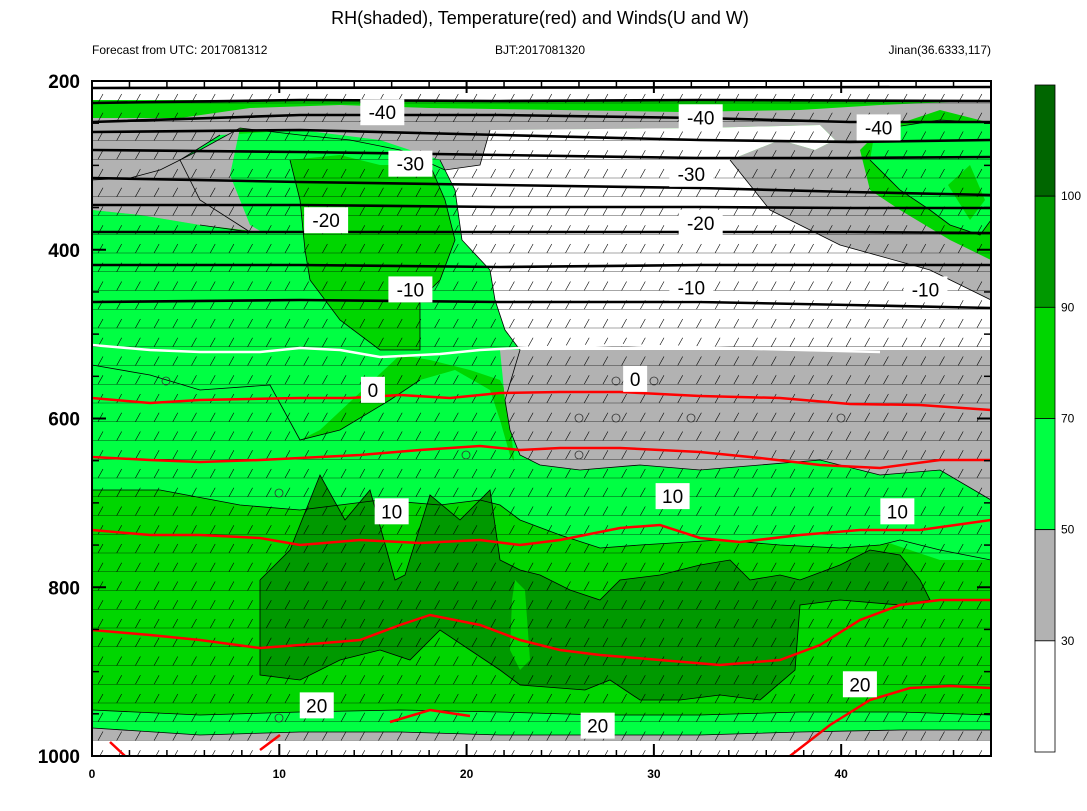 Image resolution: width=1087 pixels, height=811 pixels. I want to click on contour-label-text: 0, so click(373, 391).